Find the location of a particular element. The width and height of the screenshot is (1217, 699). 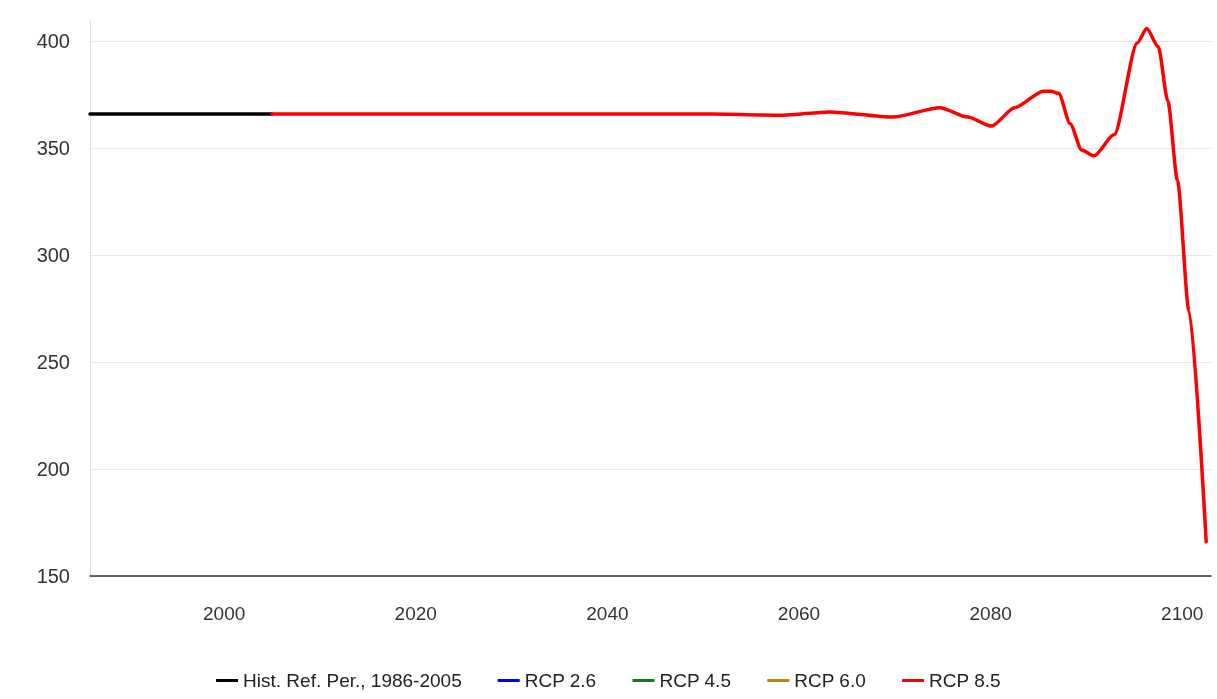

legend-label: RCP 6.0 is located at coordinates (830, 680).